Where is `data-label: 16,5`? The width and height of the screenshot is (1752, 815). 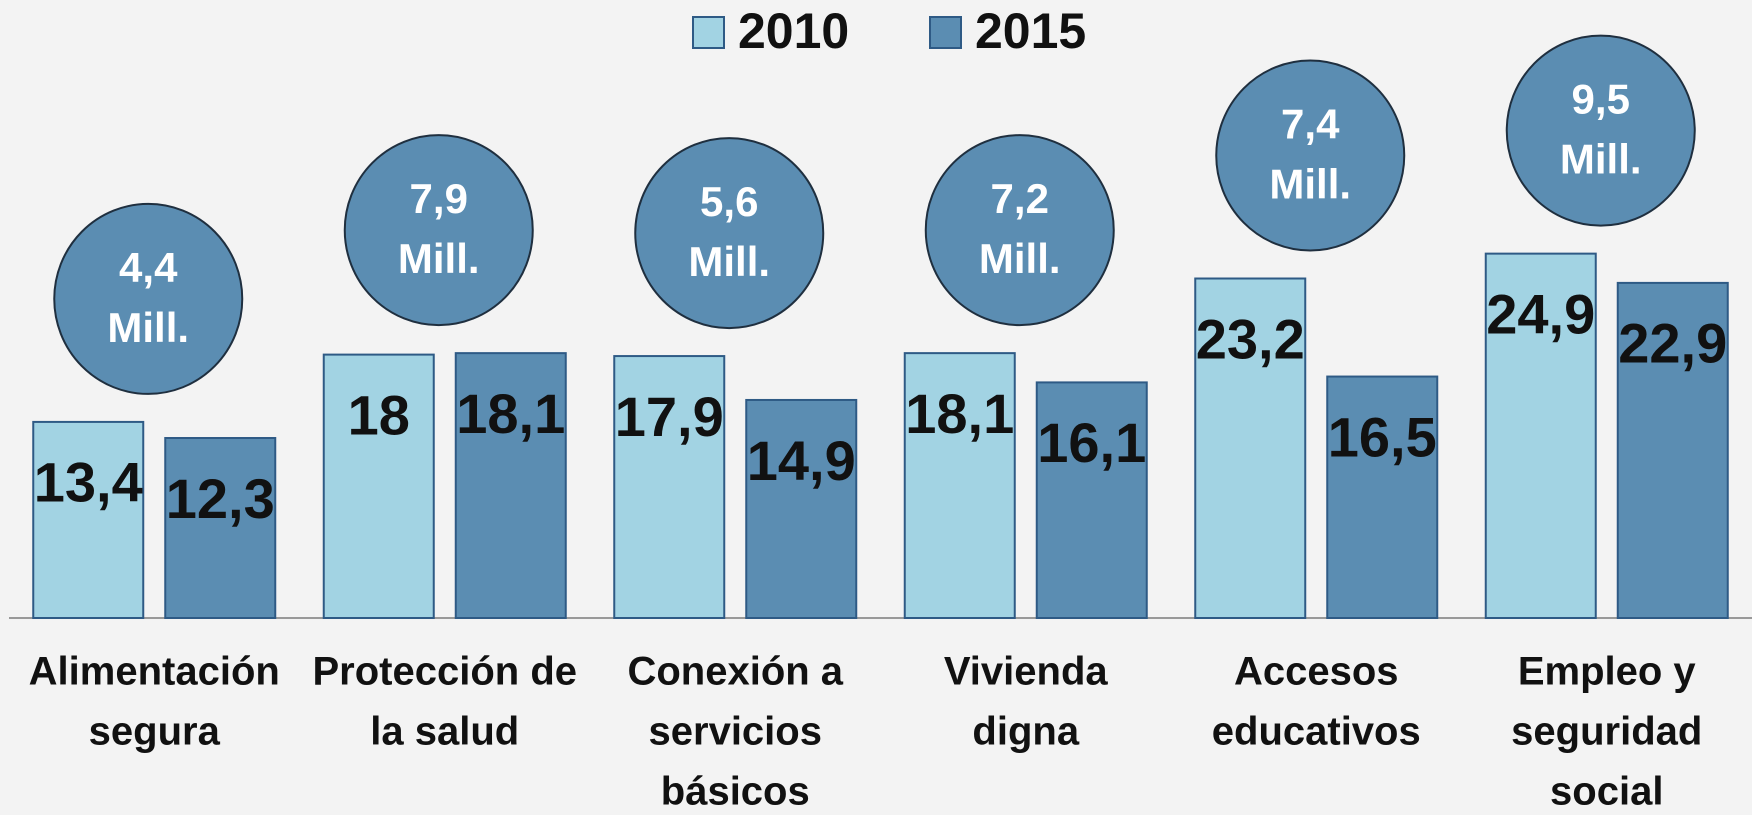
data-label: 16,5 is located at coordinates (1382, 436).